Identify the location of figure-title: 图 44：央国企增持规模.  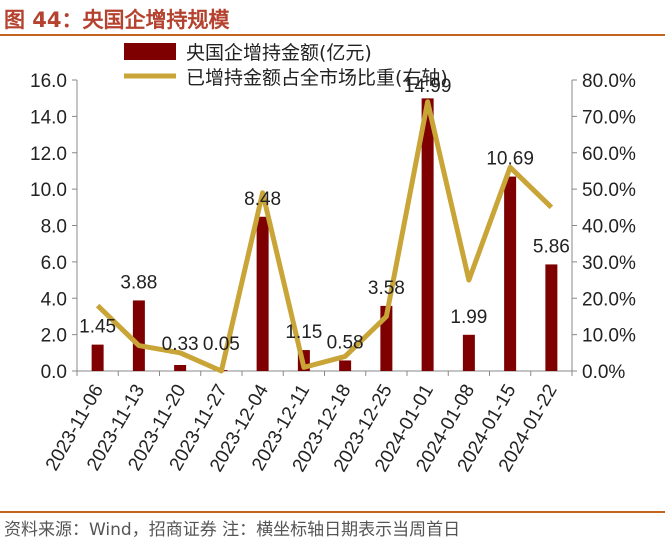
(117, 20).